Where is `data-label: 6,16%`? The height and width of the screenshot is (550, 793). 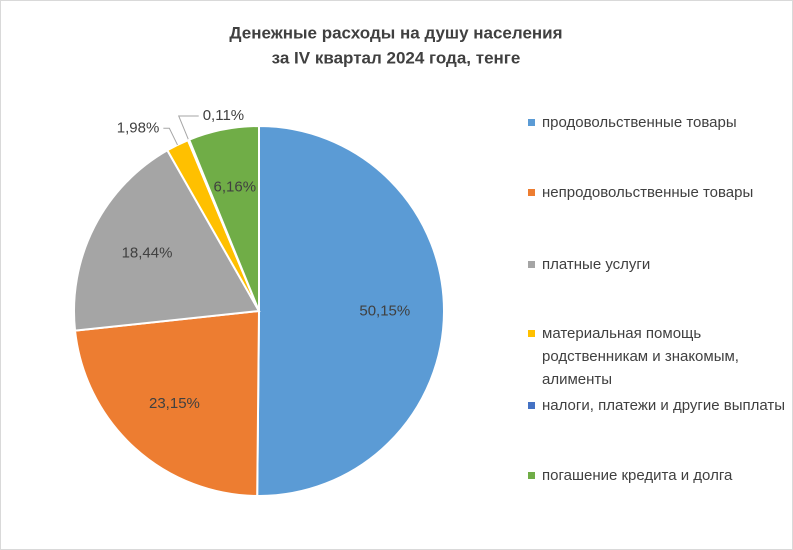 data-label: 6,16% is located at coordinates (235, 187).